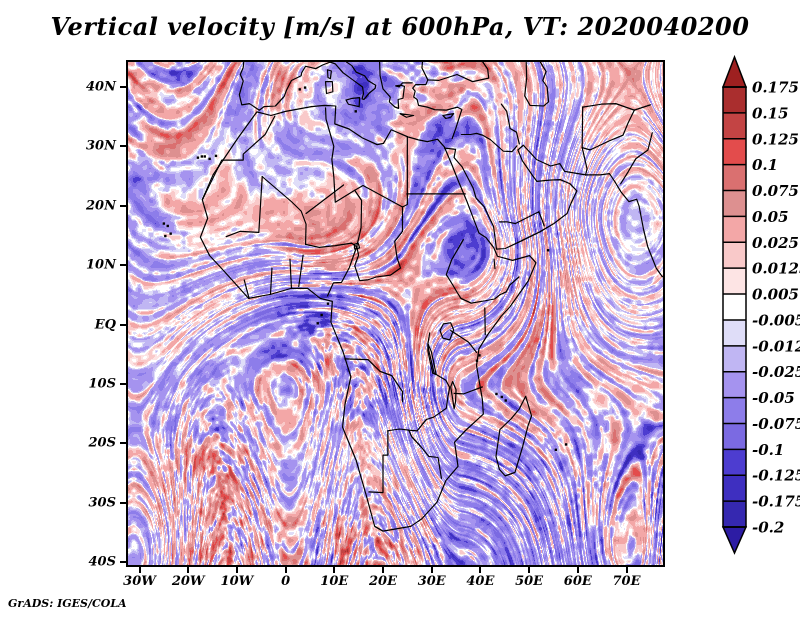 Image resolution: width=800 pixels, height=618 pixels. I want to click on x-tick-label: 10W, so click(237, 581).